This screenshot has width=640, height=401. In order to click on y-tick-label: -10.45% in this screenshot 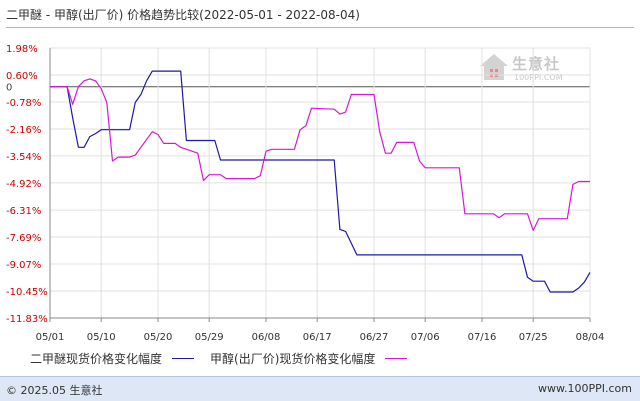, I will do `click(27, 292)`.